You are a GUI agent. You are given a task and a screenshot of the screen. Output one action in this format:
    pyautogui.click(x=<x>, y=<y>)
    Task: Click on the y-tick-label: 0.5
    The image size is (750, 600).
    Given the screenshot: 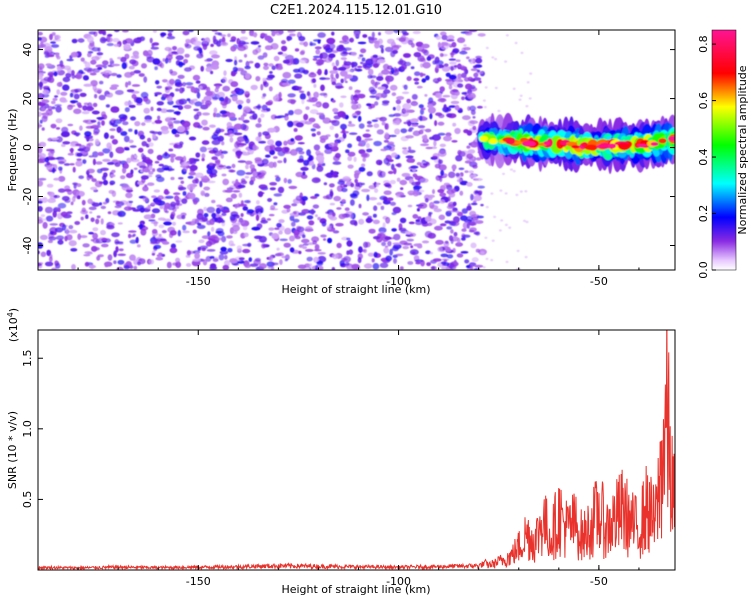 What is the action you would take?
    pyautogui.click(x=27, y=500)
    